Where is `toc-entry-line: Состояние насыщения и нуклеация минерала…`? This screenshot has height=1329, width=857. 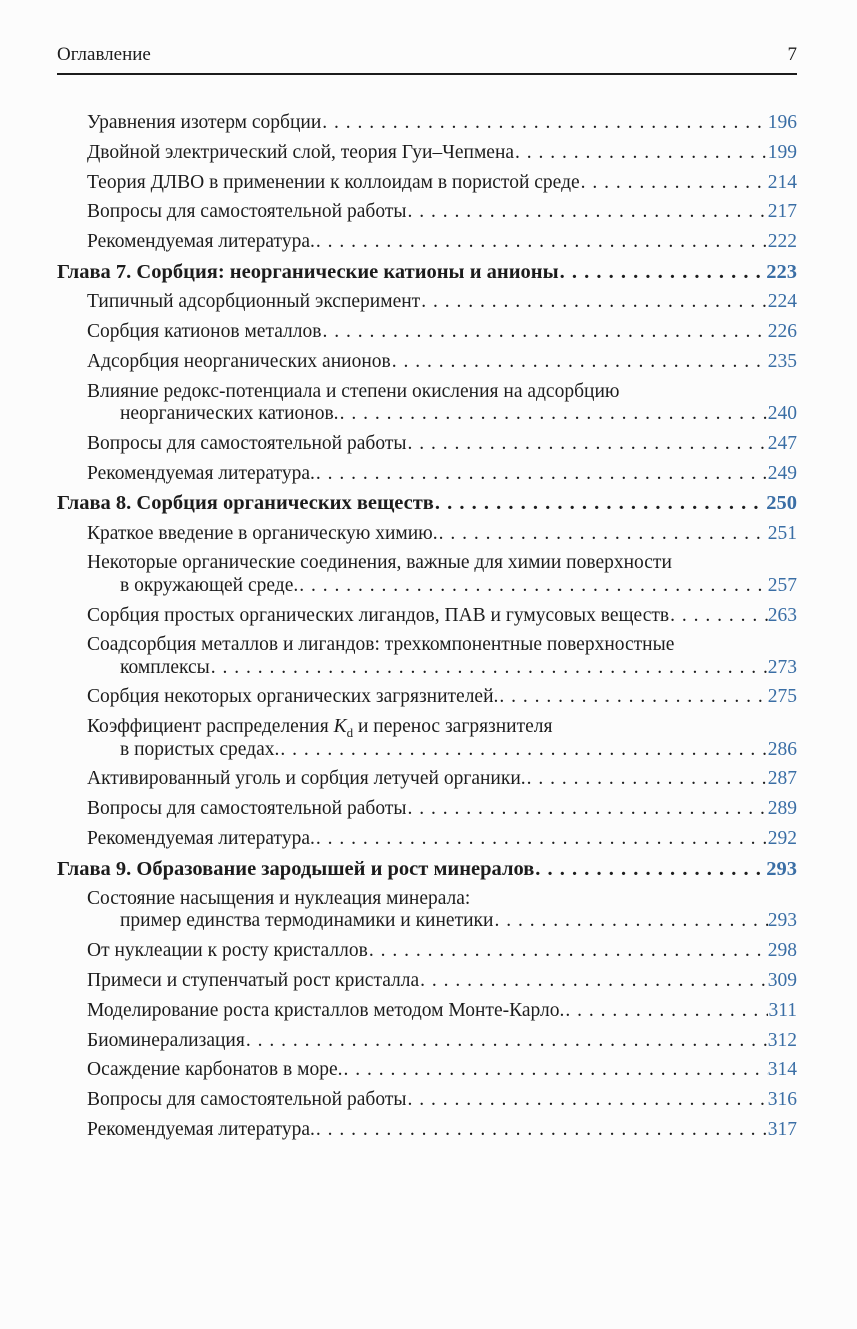 toc-entry-line: Состояние насыщения и нуклеация минерала… is located at coordinates (427, 899).